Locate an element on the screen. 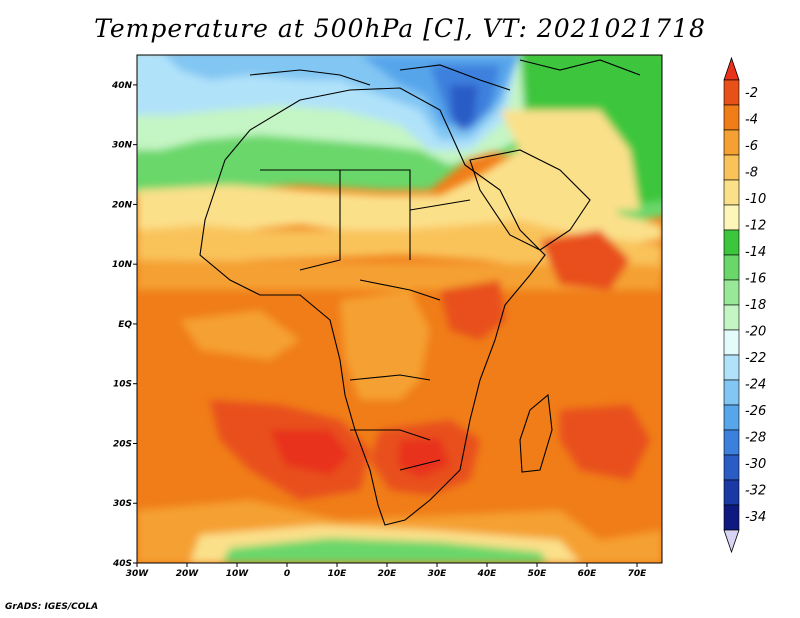 Image resolution: width=800 pixels, height=618 pixels. y-tick-label: 40N is located at coordinates (122, 86).